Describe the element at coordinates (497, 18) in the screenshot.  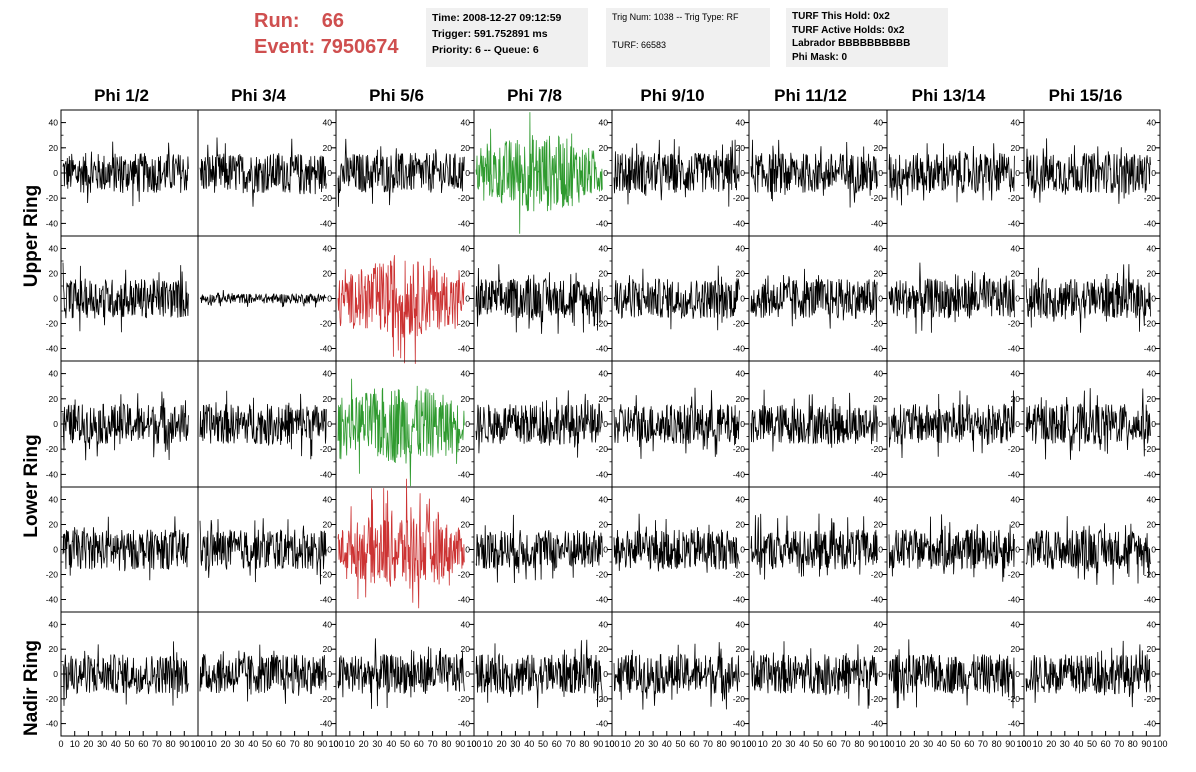
I see `time-text: Time: 2008-12-27 09:12:59` at that location.